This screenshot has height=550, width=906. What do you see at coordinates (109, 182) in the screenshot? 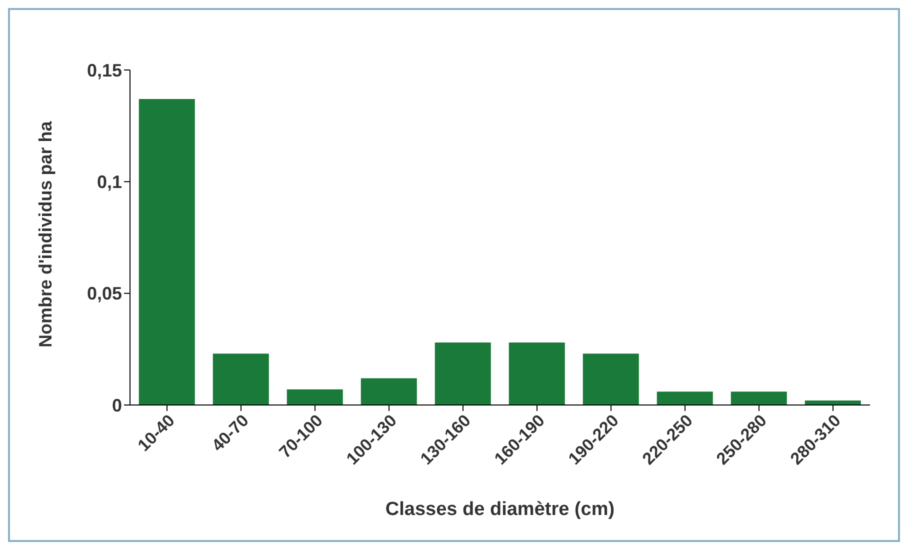
I see `y-tick-label: 0,1` at bounding box center [109, 182].